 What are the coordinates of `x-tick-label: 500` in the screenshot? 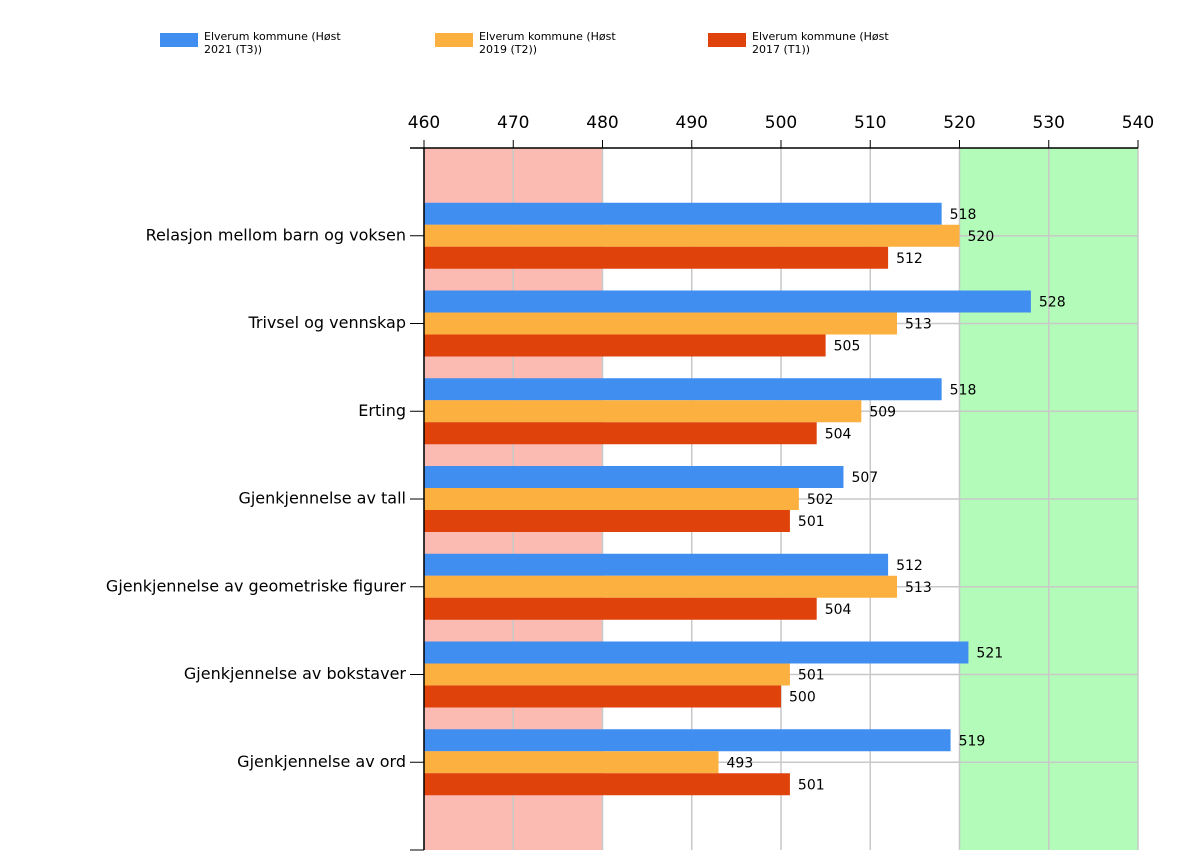 It's located at (781, 123).